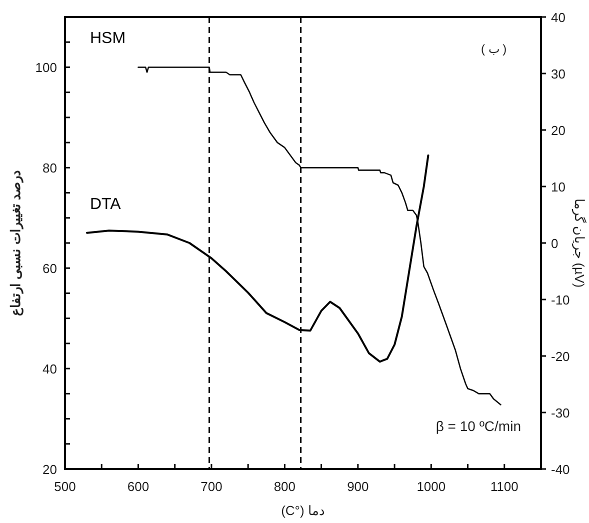 This screenshot has width=589, height=523. What do you see at coordinates (431, 486) in the screenshot?
I see `x-tick-label: 1000` at bounding box center [431, 486].